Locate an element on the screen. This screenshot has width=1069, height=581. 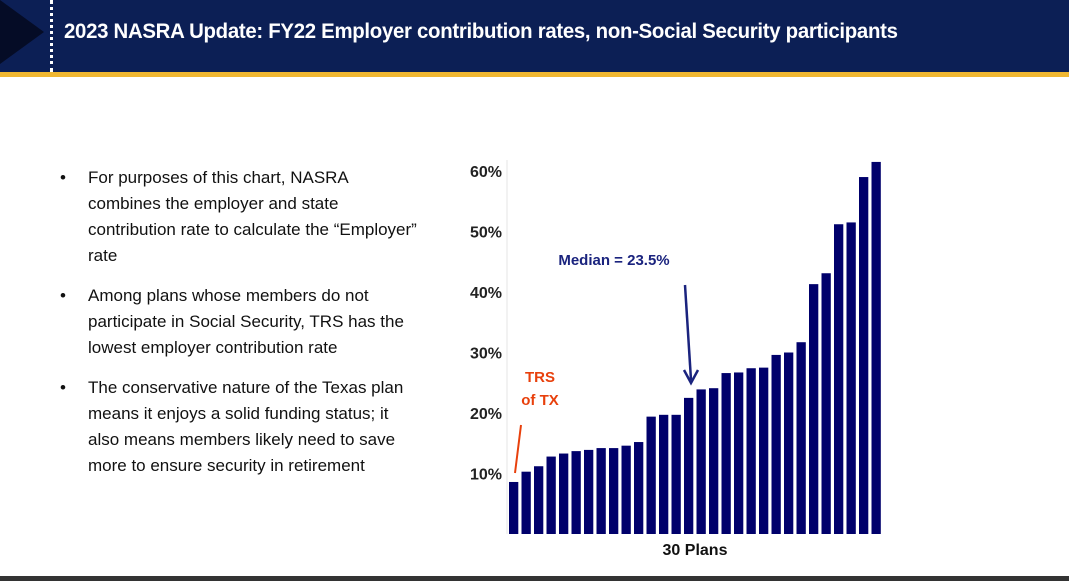
median-arrow-shaft is located at coordinates (688, 332).